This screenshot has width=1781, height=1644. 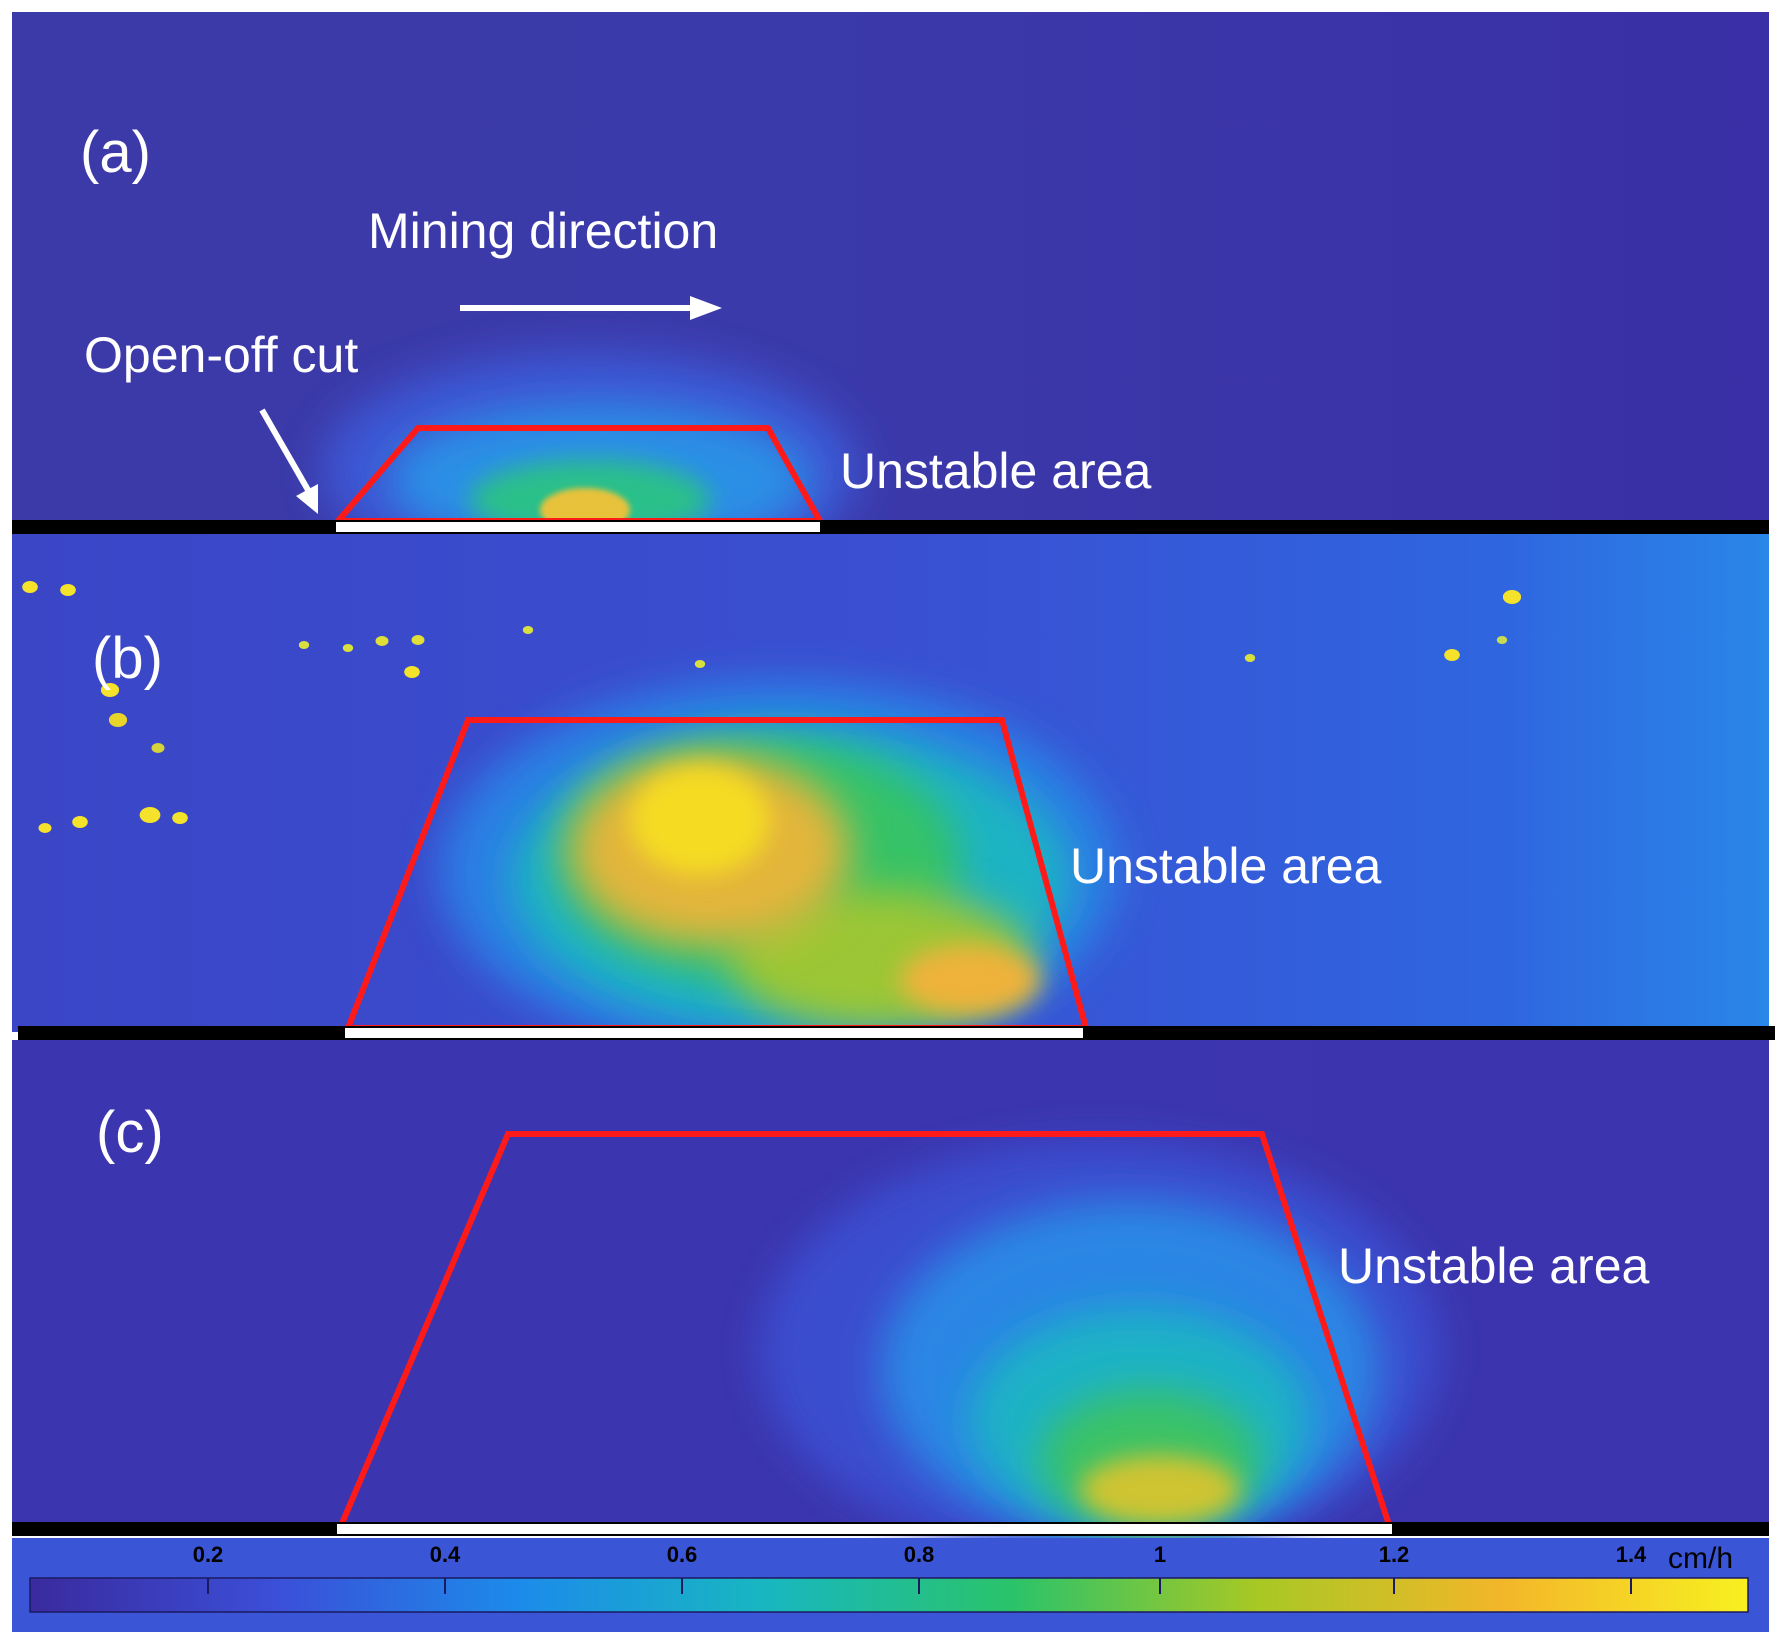 What do you see at coordinates (919, 1554) in the screenshot?
I see `colorbar-tick-label: 0.8` at bounding box center [919, 1554].